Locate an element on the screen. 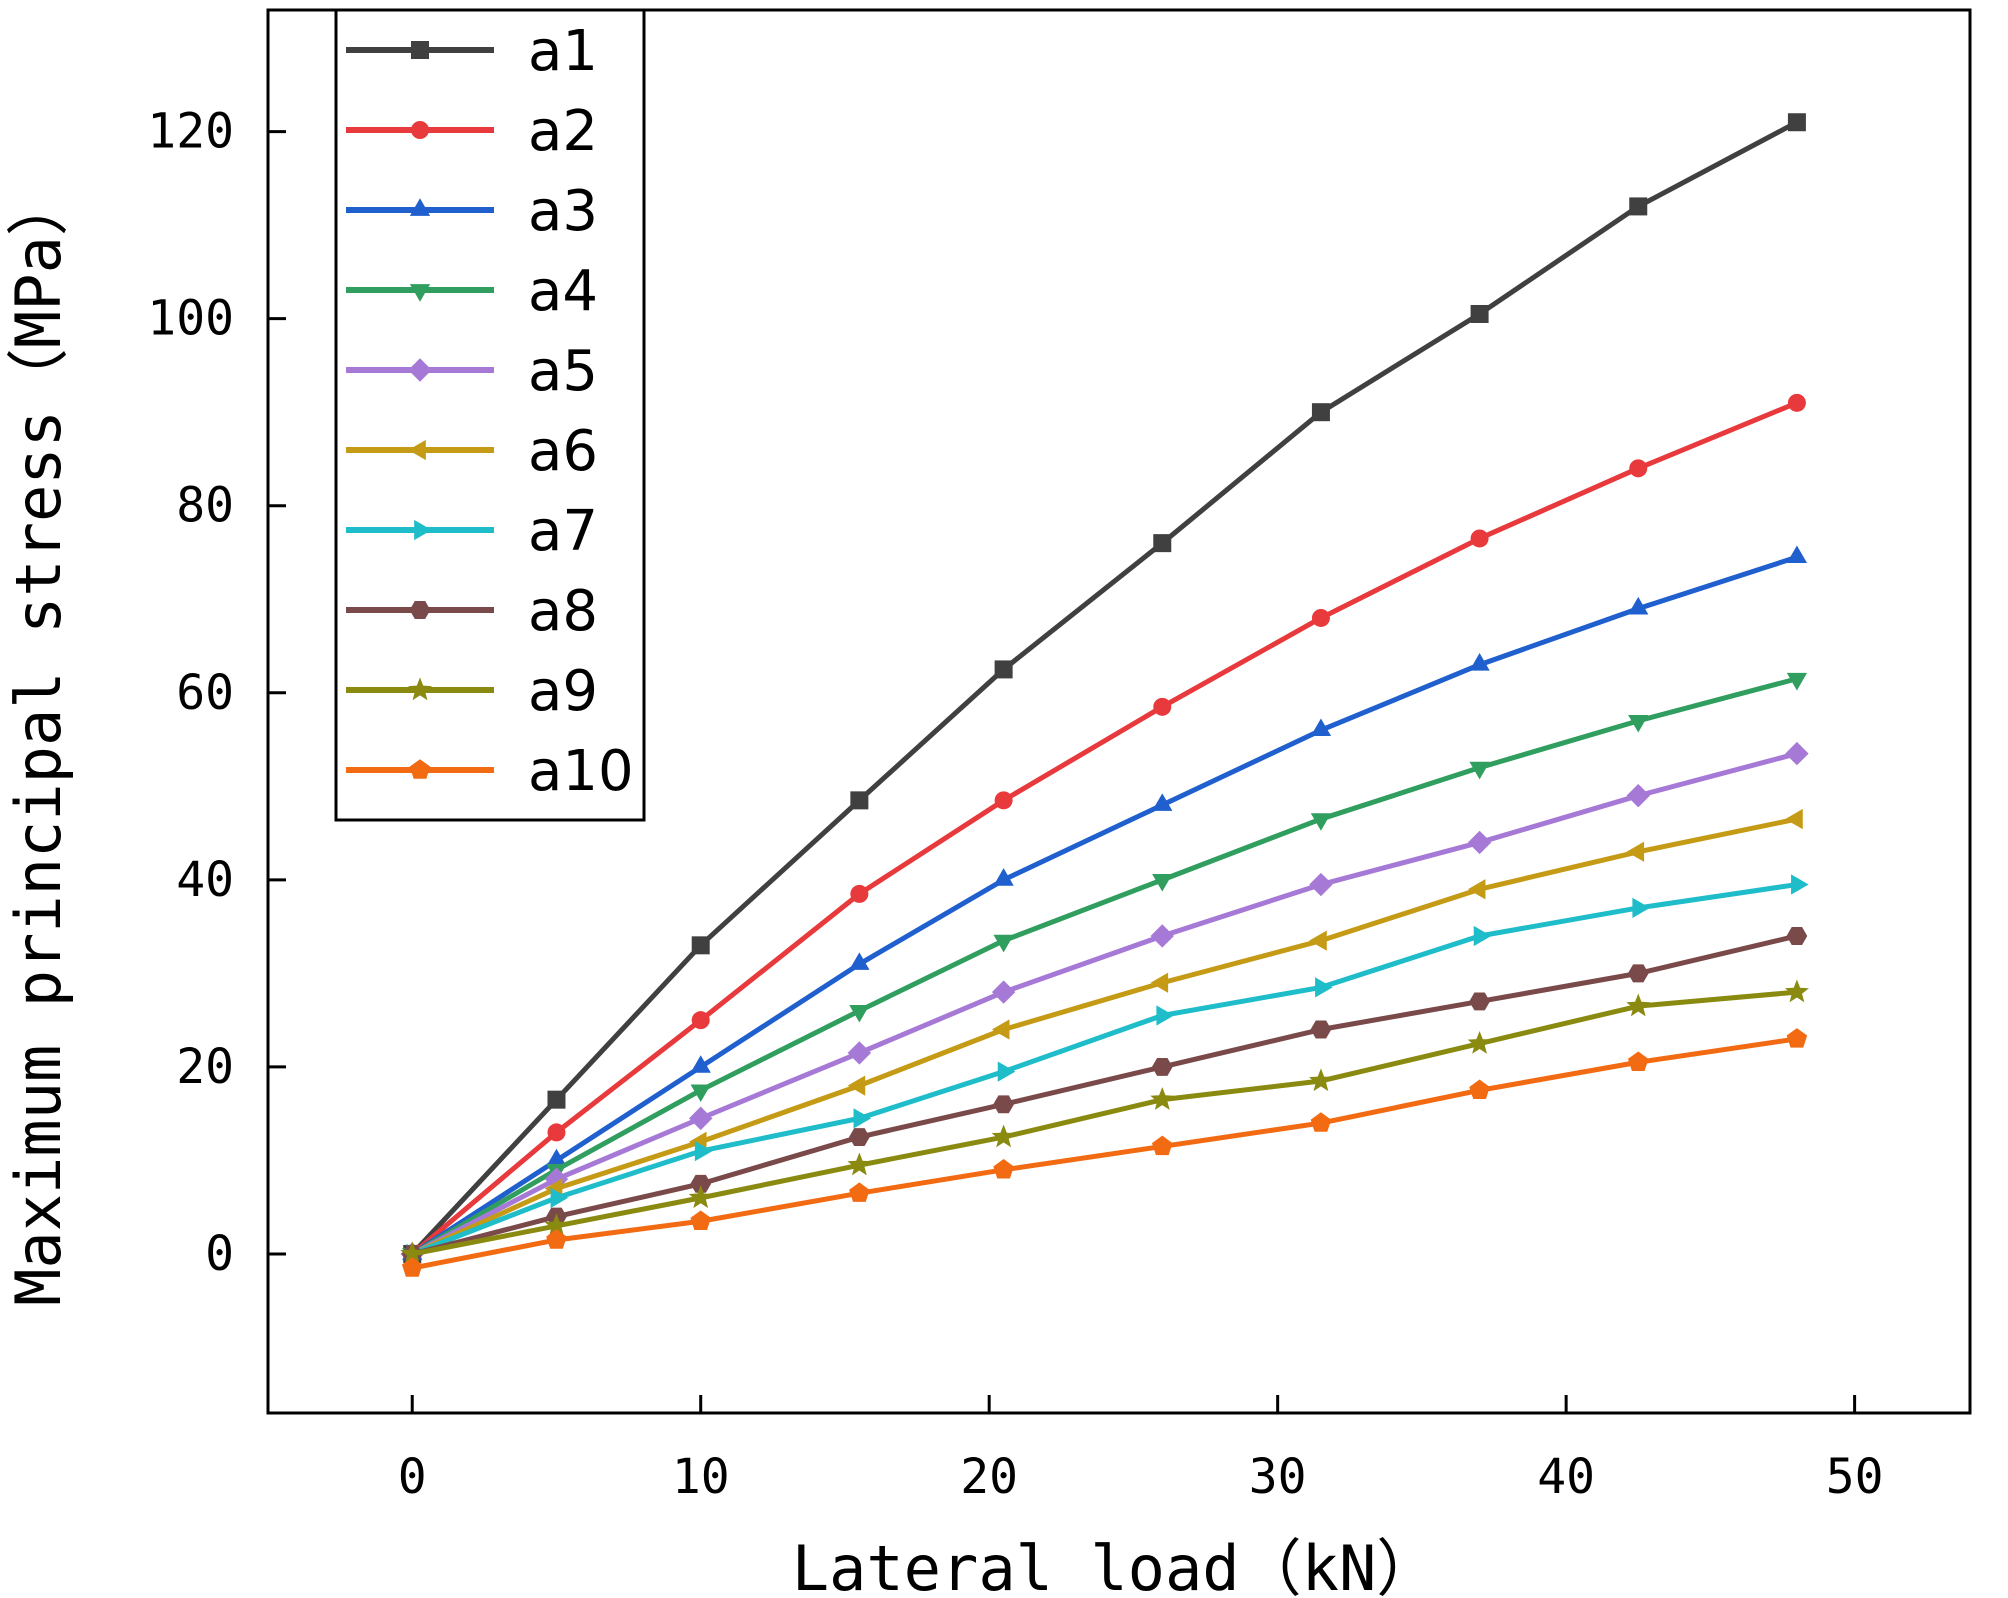 The image size is (2008, 1598). legend-label: a8 is located at coordinates (563, 611).